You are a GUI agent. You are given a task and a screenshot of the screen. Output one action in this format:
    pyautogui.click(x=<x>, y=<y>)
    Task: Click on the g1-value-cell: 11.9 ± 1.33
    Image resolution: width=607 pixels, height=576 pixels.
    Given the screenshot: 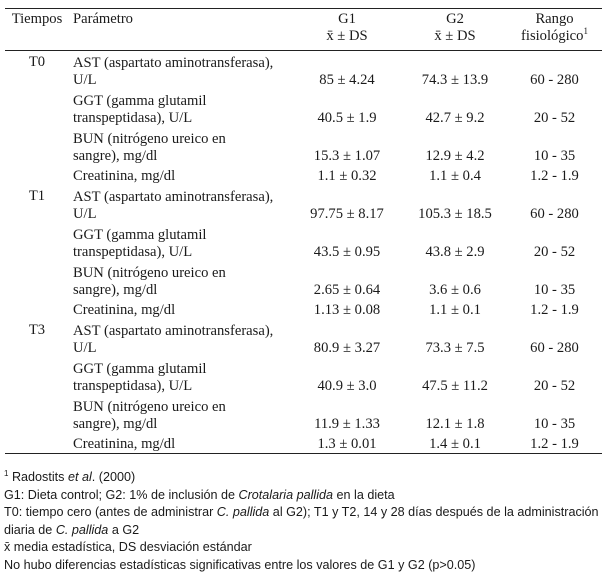 What is the action you would take?
    pyautogui.click(x=347, y=424)
    